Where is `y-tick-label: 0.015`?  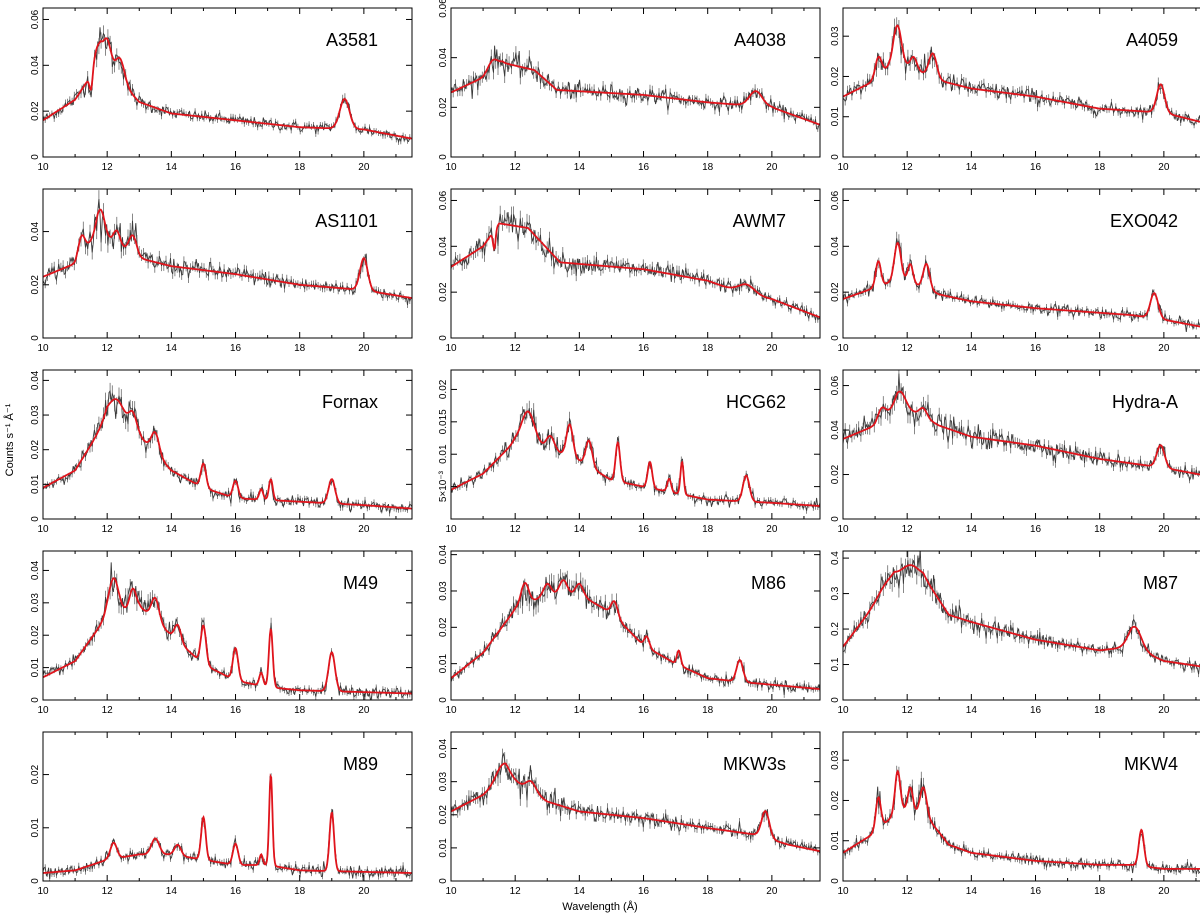
y-tick-label: 0.015 is located at coordinates (443, 421).